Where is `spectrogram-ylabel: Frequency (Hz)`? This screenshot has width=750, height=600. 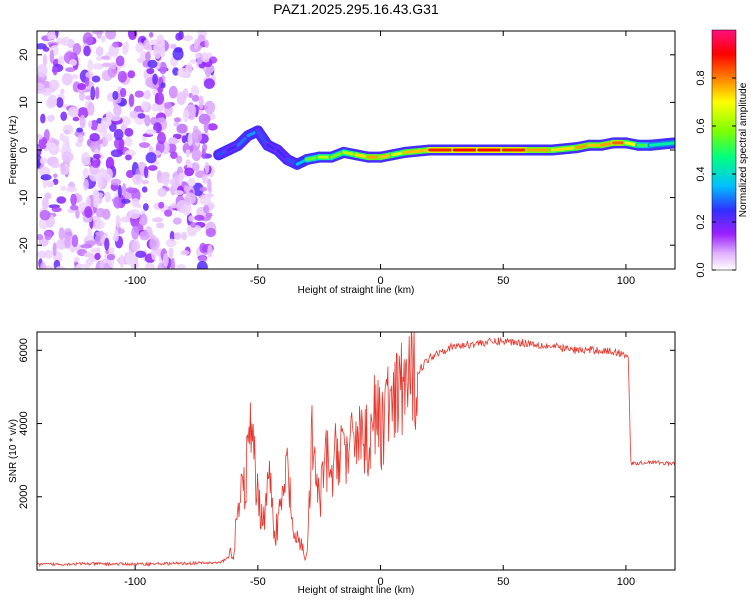 spectrogram-ylabel: Frequency (Hz) is located at coordinates (13, 150).